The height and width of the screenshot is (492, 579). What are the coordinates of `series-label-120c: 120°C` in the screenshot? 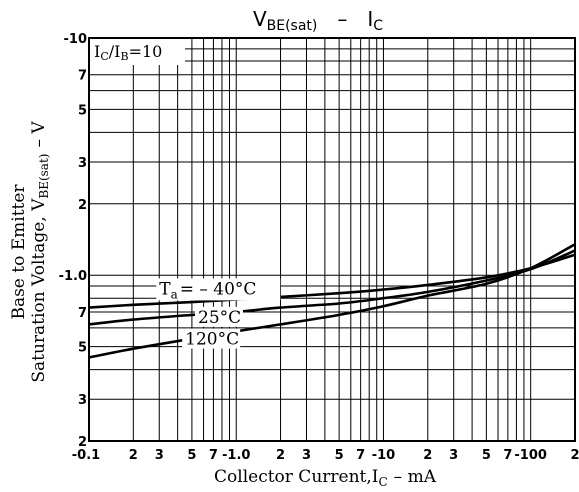 It's located at (212, 340).